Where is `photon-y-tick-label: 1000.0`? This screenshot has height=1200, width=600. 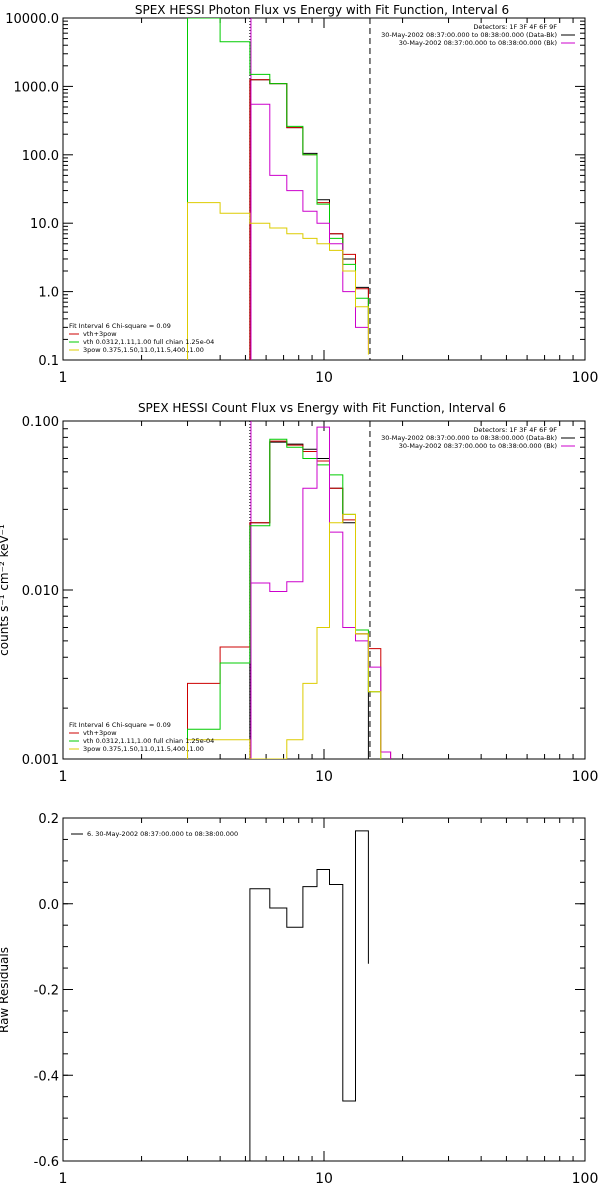 photon-y-tick-label: 1000.0 is located at coordinates (37, 87).